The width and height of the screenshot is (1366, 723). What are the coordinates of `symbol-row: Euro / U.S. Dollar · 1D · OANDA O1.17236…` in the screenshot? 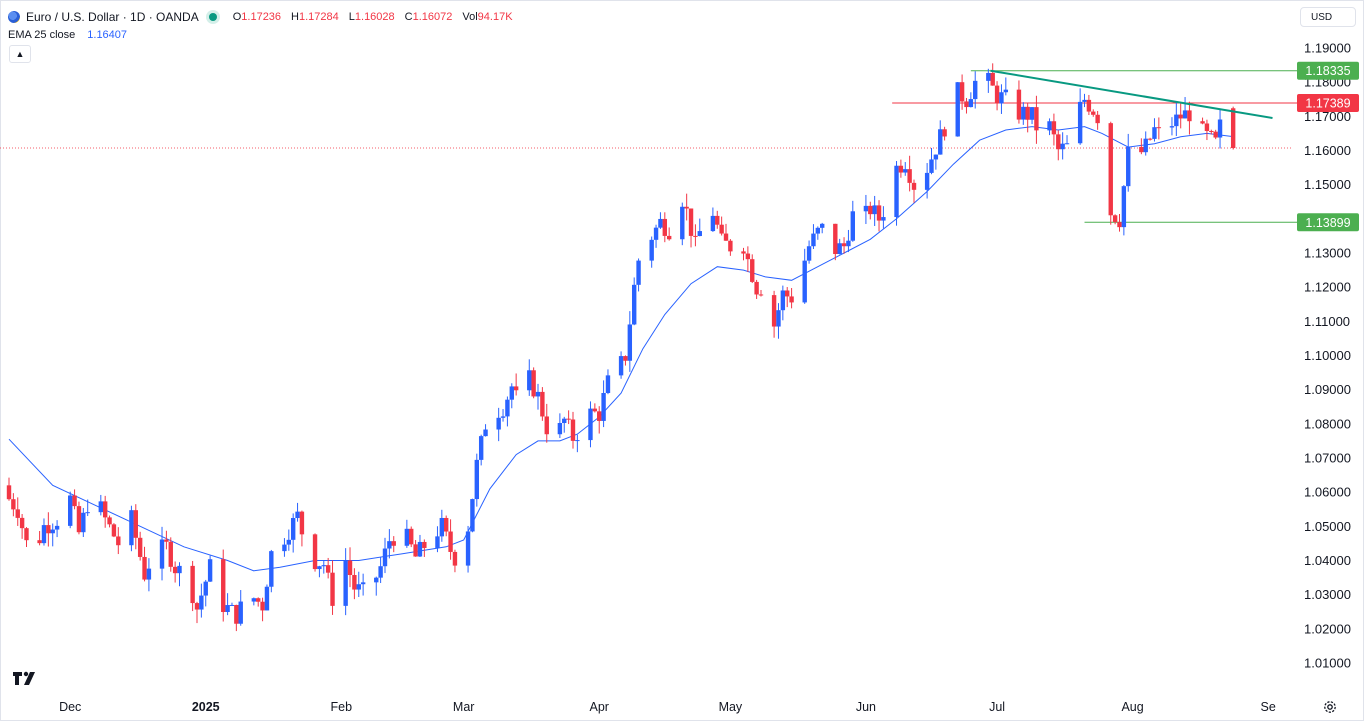 It's located at (260, 17).